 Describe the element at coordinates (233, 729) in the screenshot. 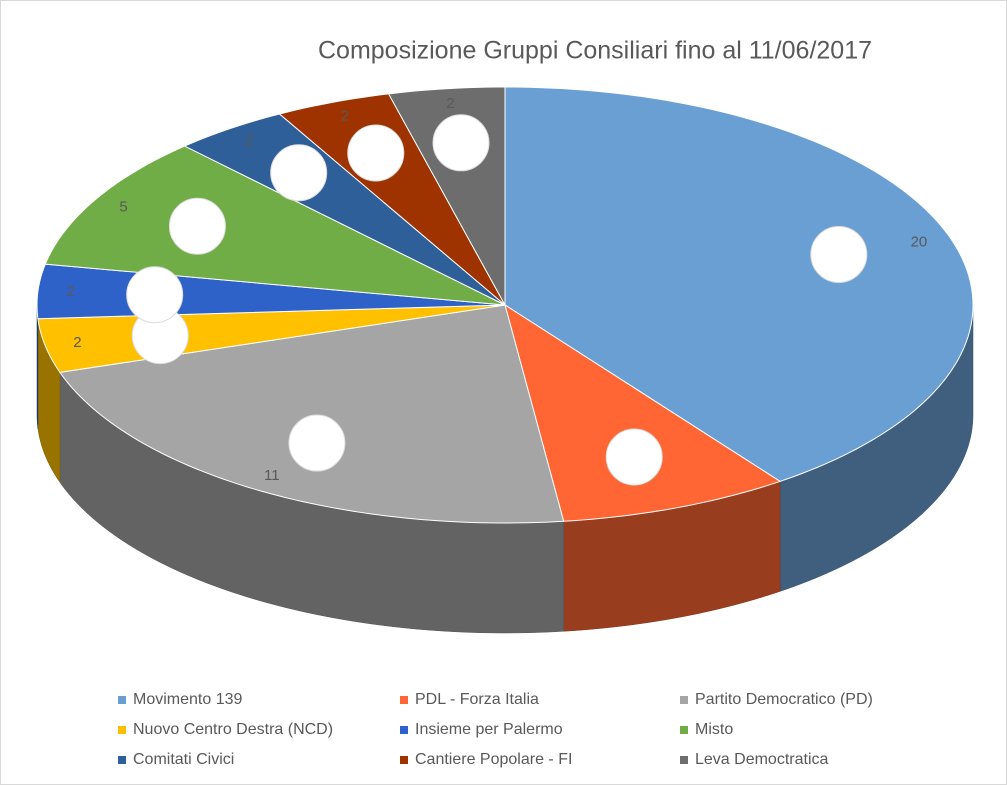

I see `legend-label: Nuovo Centro Destra (NCD)` at that location.